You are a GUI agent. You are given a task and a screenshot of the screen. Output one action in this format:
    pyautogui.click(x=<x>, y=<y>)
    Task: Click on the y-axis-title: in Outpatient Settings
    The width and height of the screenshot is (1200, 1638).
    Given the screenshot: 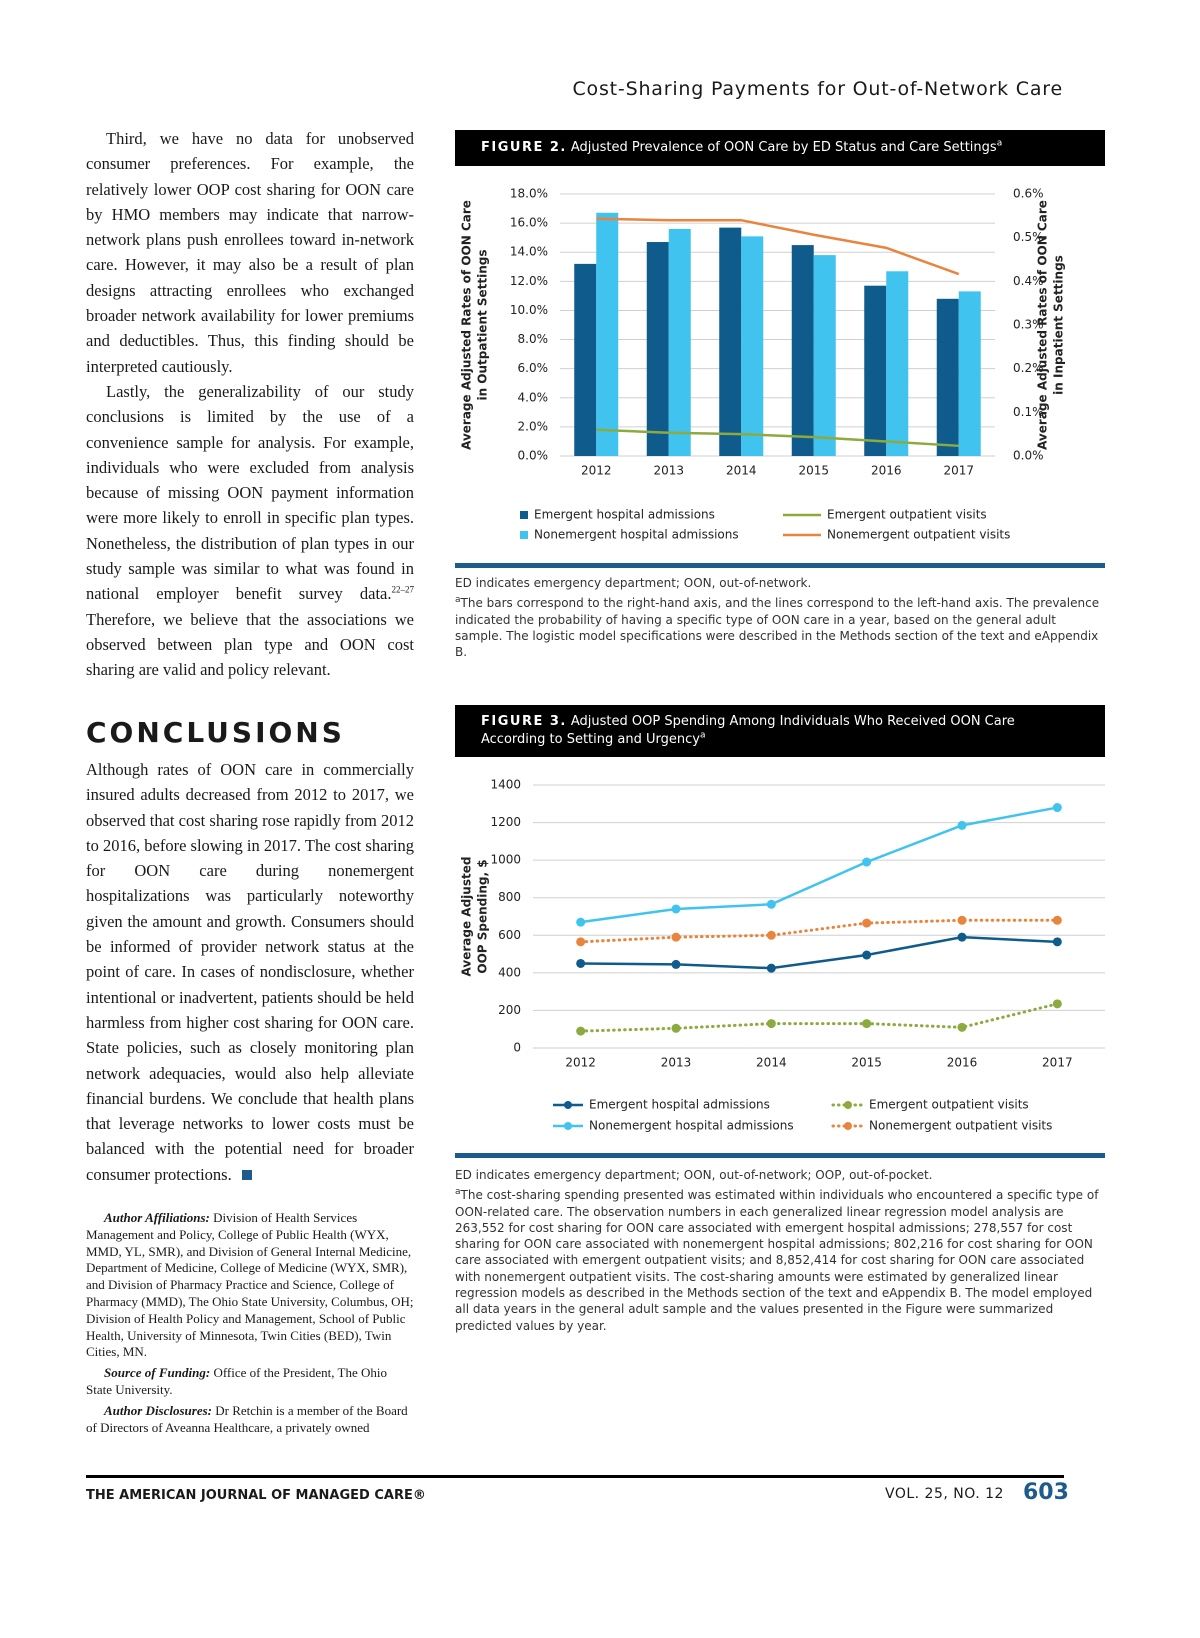 What is the action you would take?
    pyautogui.click(x=483, y=324)
    